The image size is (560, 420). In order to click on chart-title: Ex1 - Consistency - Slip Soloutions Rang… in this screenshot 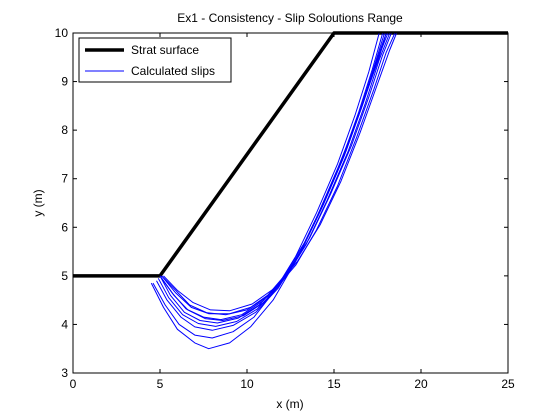, I will do `click(290, 18)`.